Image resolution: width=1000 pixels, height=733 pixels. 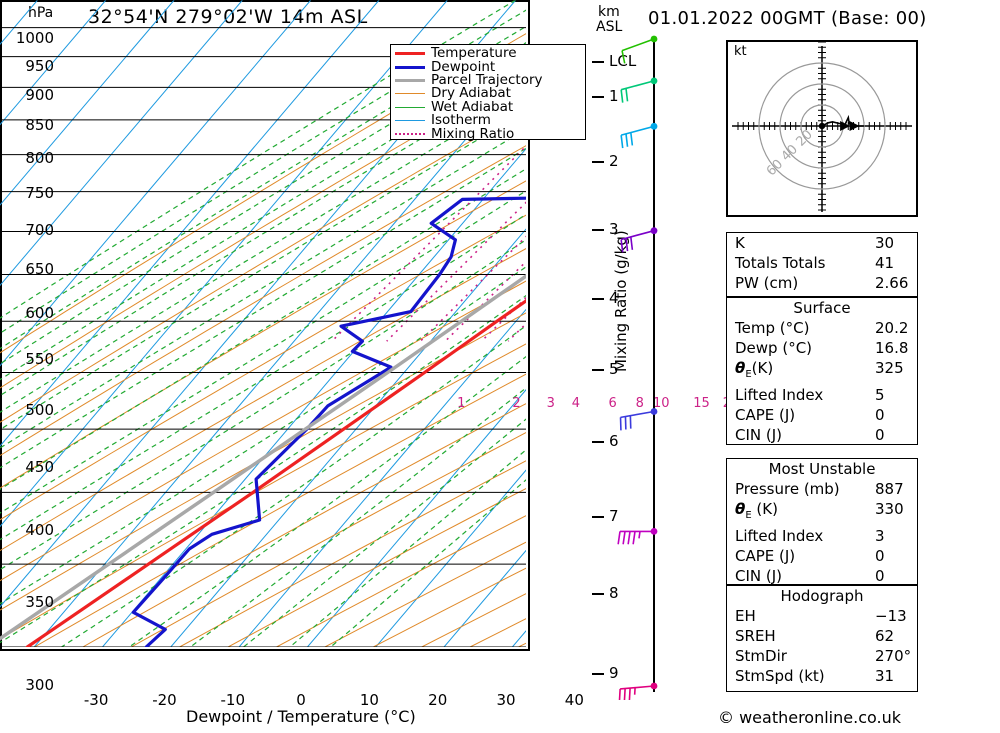 What do you see at coordinates (506, 700) in the screenshot?
I see `temp-tick-30: 30` at bounding box center [506, 700].